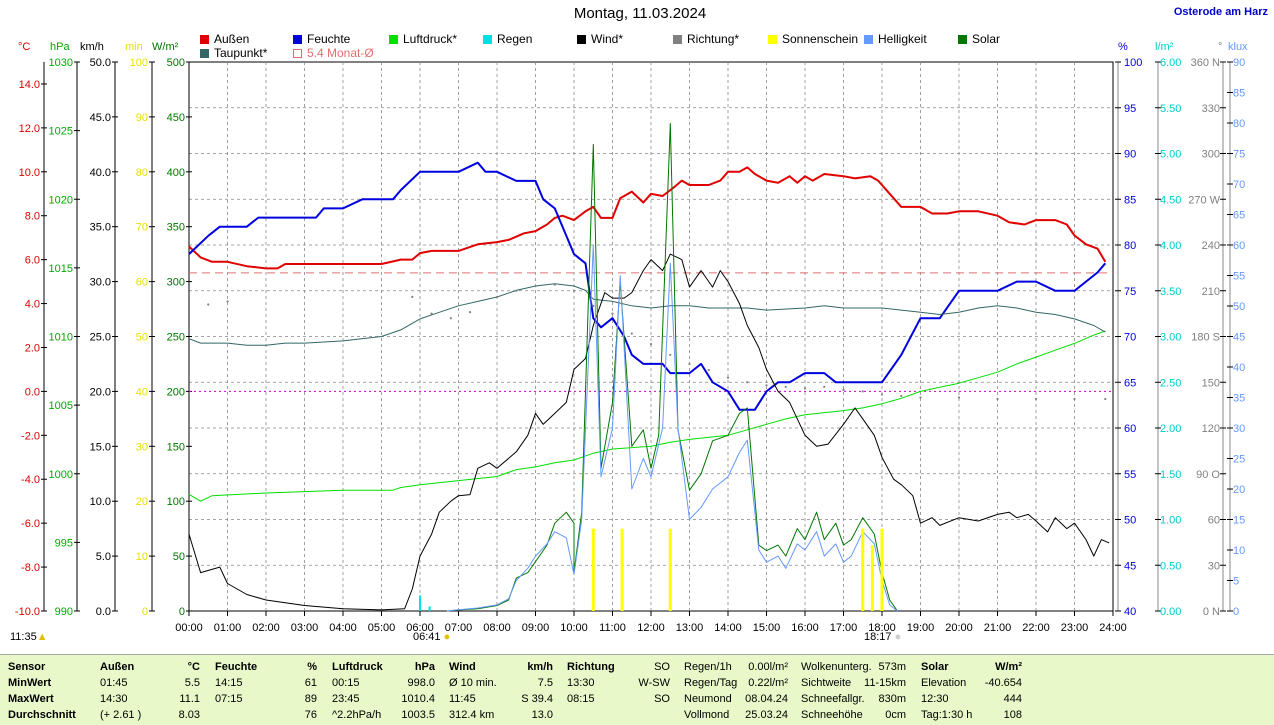 The height and width of the screenshot is (725, 1274). I want to click on footer-label: MinWert, so click(30, 683).